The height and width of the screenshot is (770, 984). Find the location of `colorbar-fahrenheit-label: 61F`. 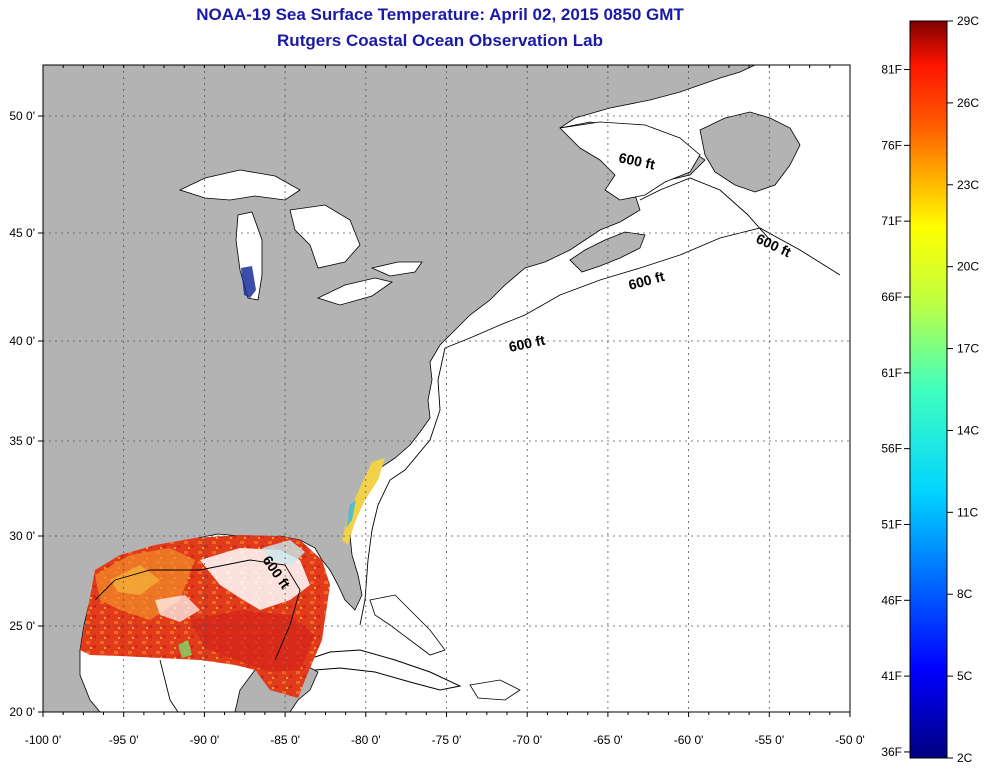

colorbar-fahrenheit-label: 61F is located at coordinates (891, 373).